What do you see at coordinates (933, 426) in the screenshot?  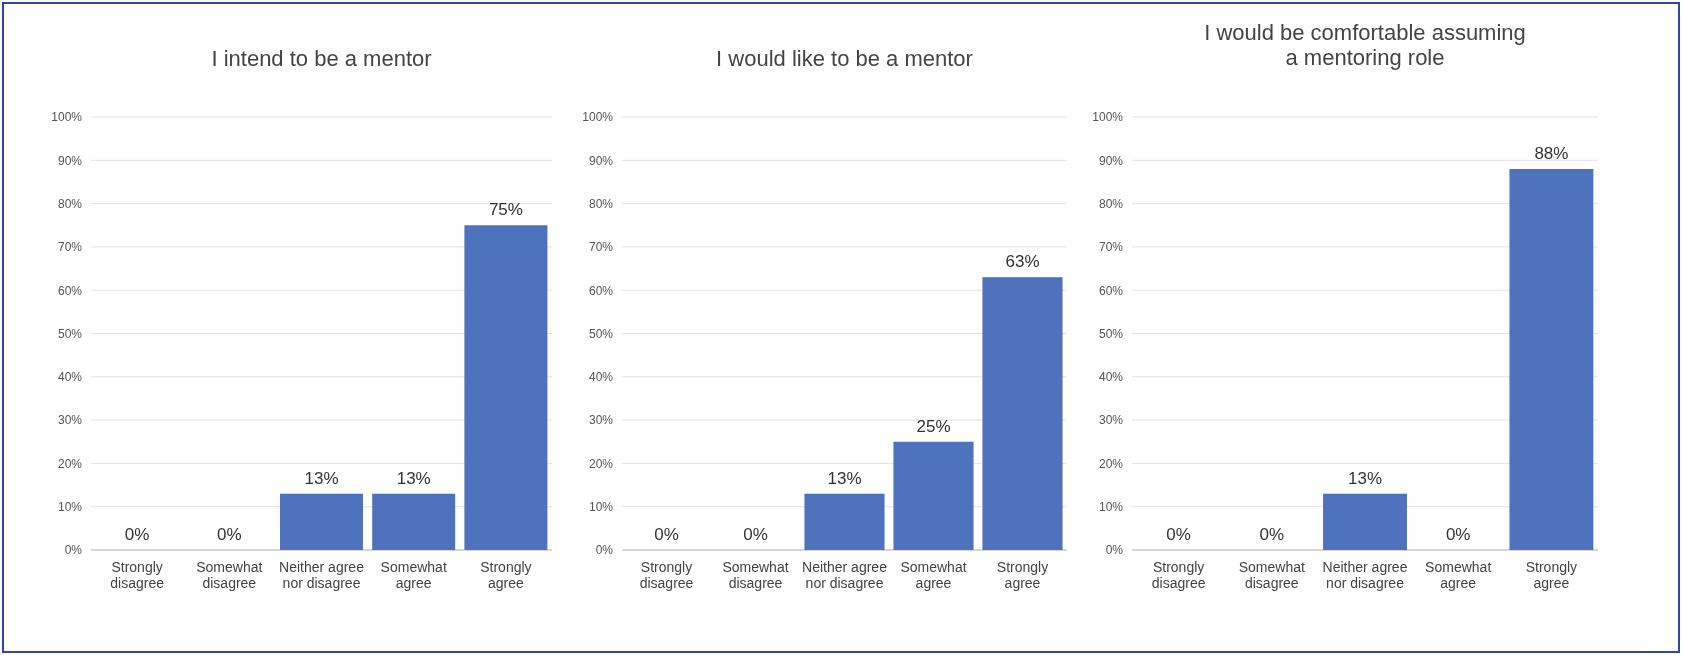 I see `data-label: 25%` at bounding box center [933, 426].